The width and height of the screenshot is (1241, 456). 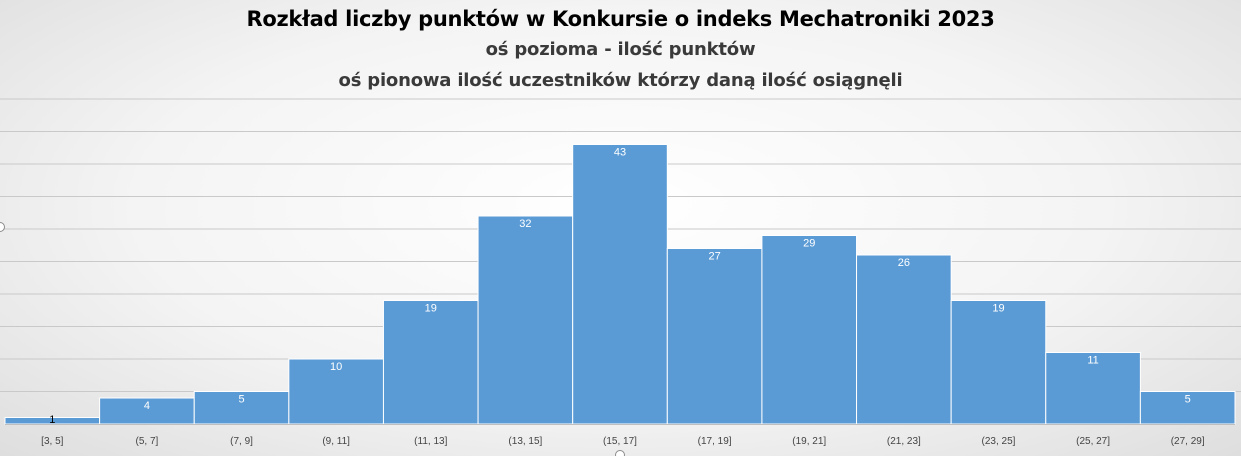 What do you see at coordinates (809, 244) in the screenshot?
I see `data-label: 29` at bounding box center [809, 244].